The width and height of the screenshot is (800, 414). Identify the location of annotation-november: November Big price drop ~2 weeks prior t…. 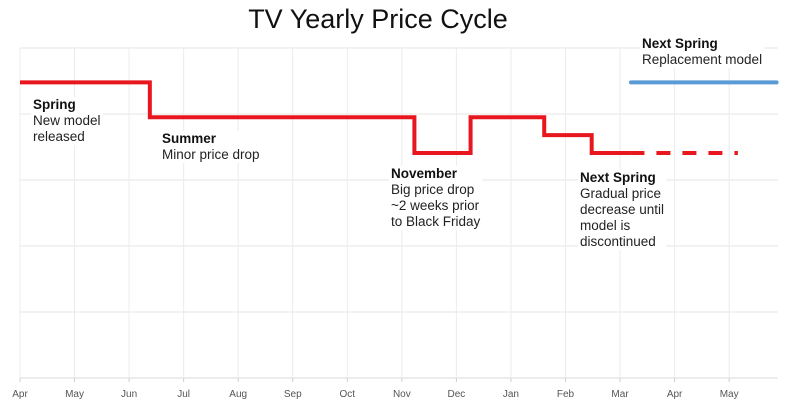
(436, 198).